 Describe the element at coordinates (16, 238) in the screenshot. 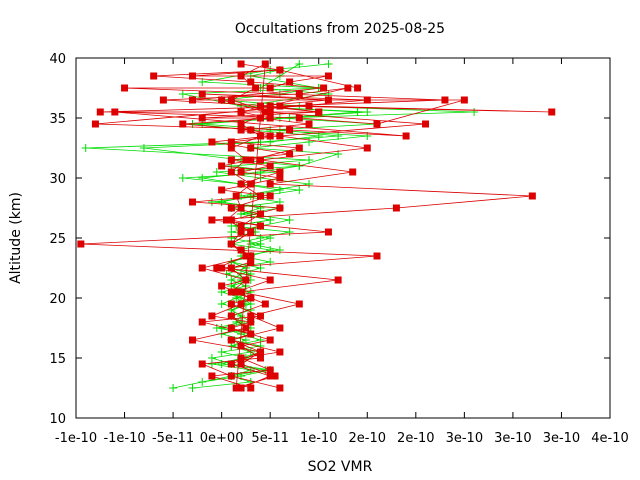

I see `y-axis-title: Altitude (km)` at that location.